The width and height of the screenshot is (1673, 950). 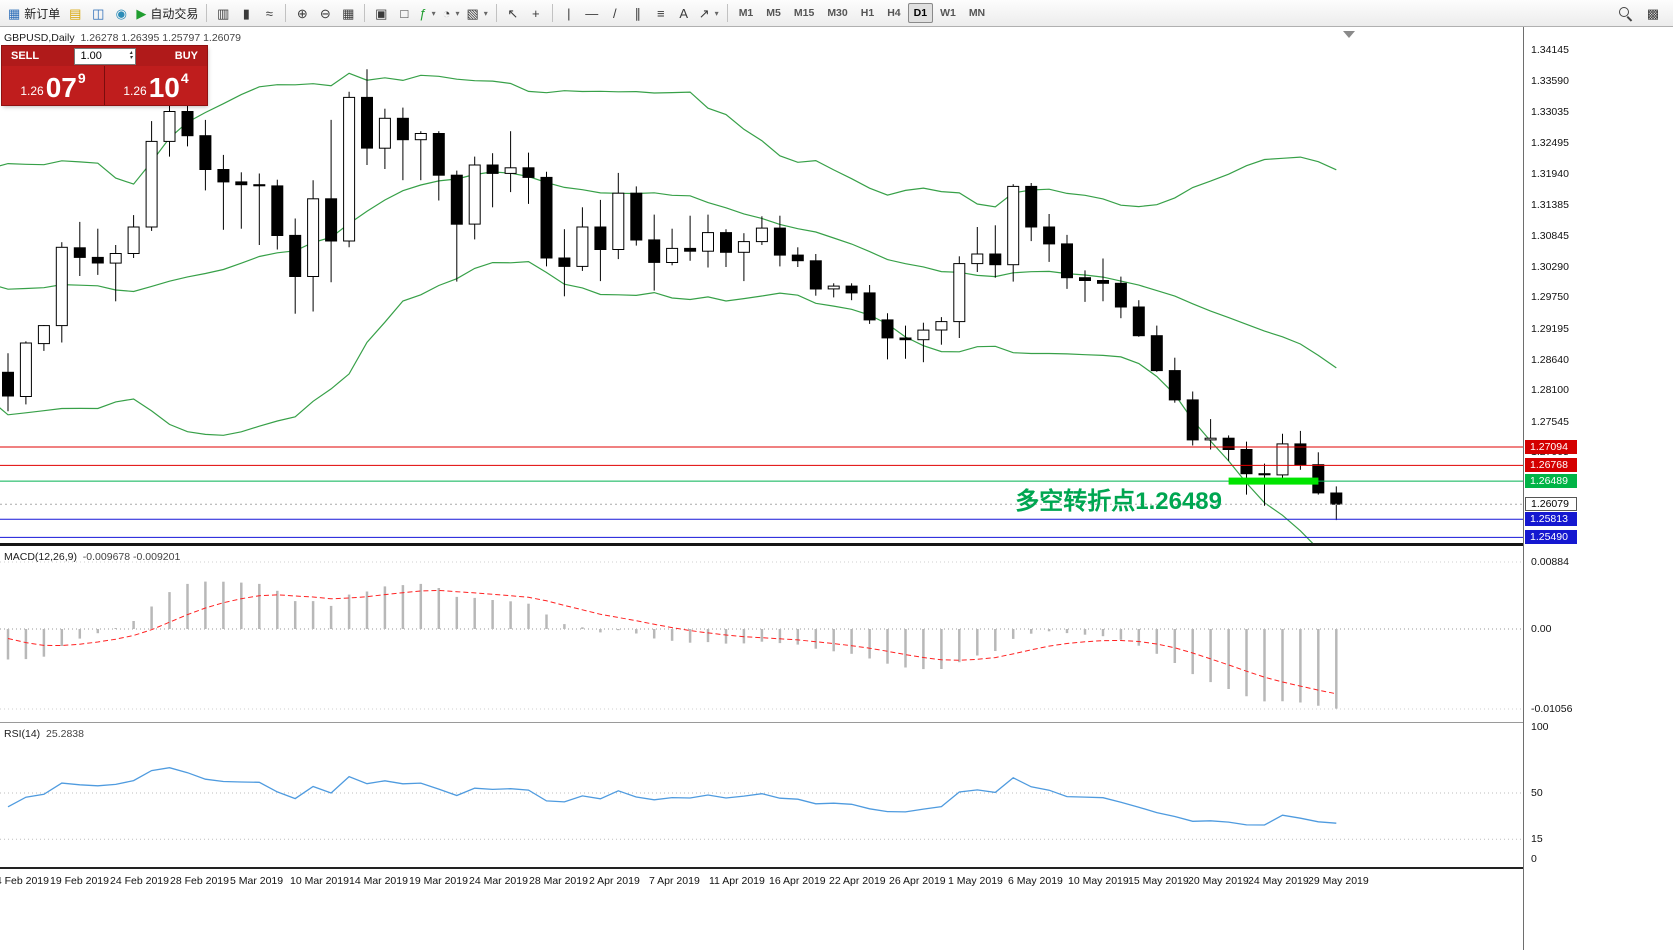 I want to click on line-chart-button: ≈, so click(x=269, y=13).